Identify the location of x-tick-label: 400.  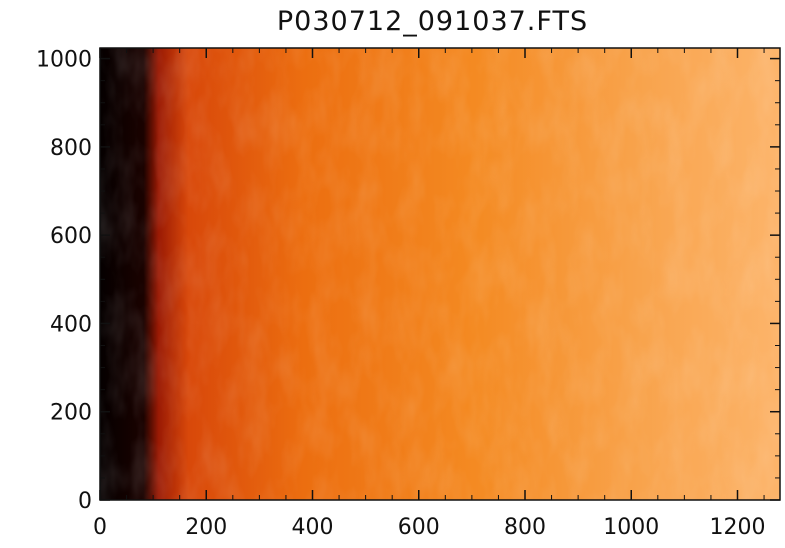
(313, 527).